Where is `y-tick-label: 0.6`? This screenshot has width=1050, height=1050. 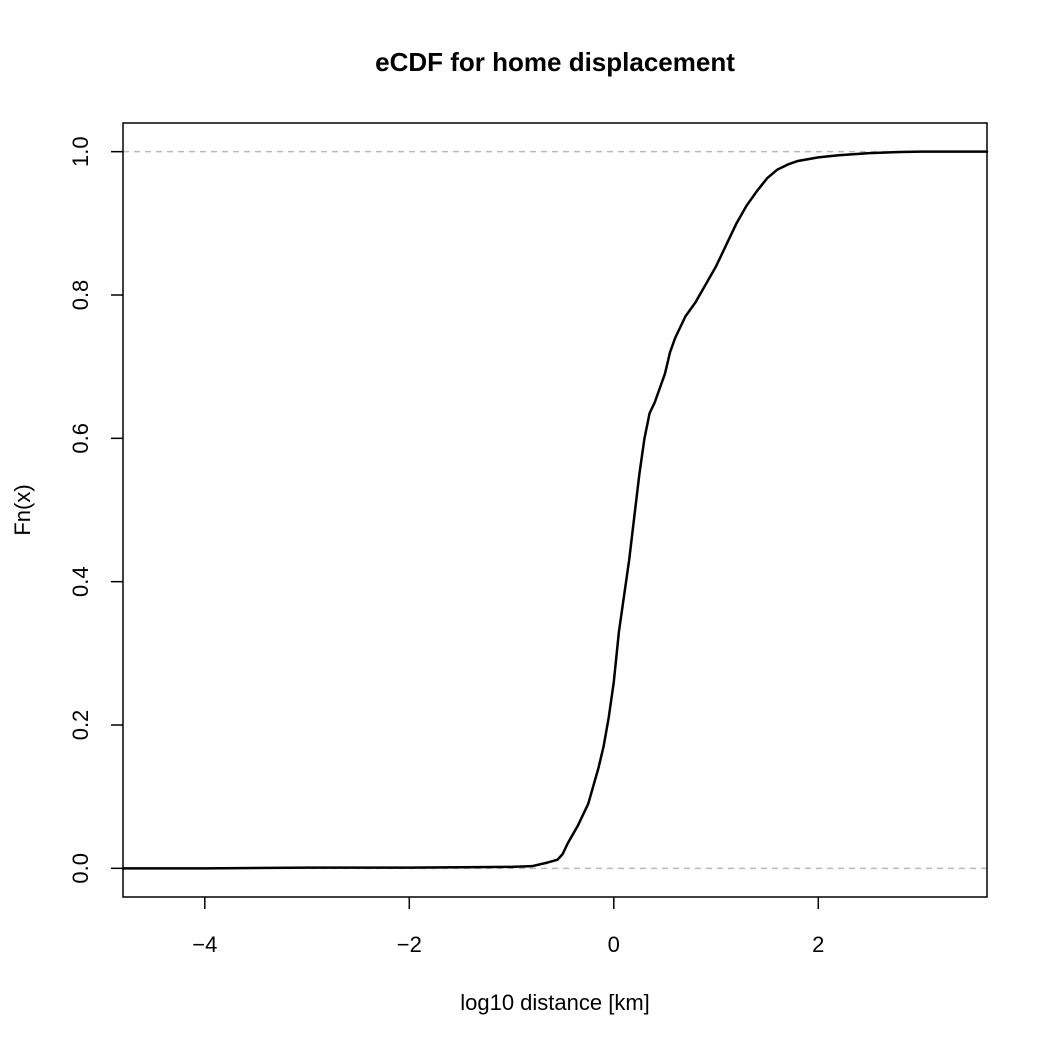
y-tick-label: 0.6 is located at coordinates (80, 438).